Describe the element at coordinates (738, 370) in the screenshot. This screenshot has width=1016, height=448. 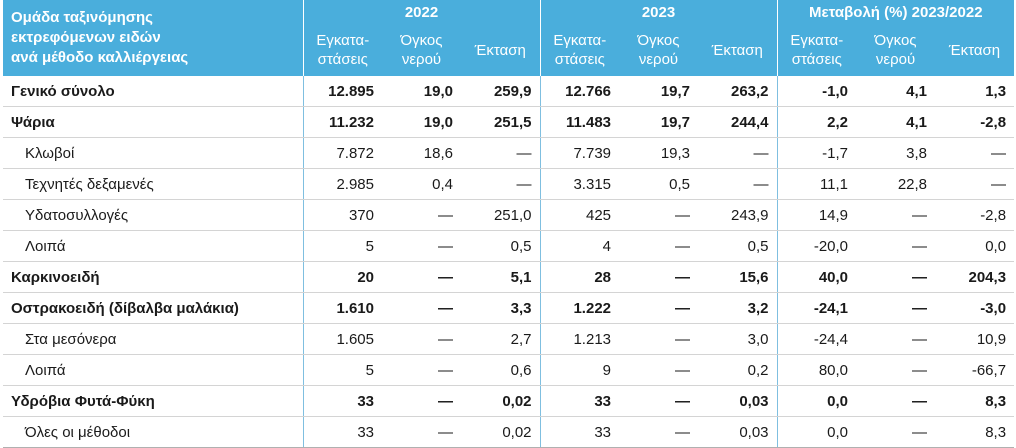
I see `table-cell: 0,2` at that location.